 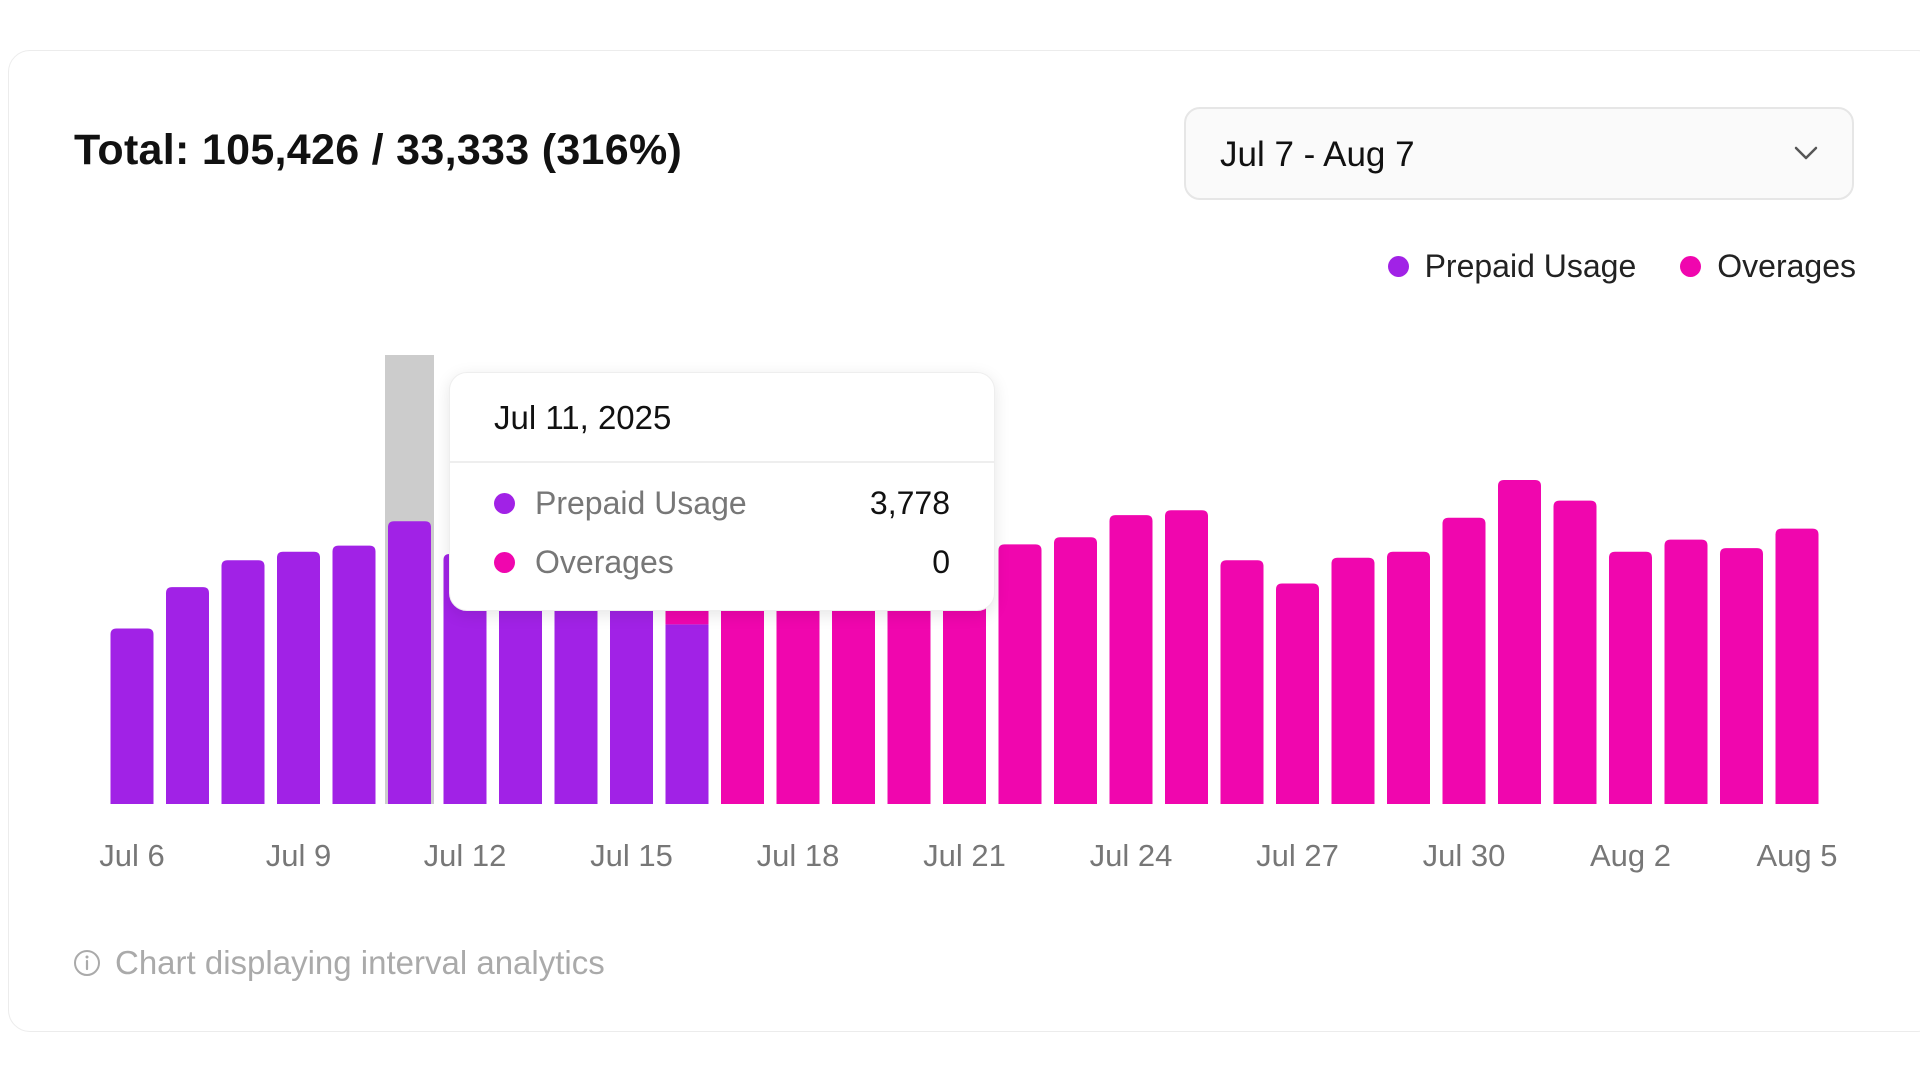 I want to click on tooltip-value: 3,778, so click(x=909, y=503).